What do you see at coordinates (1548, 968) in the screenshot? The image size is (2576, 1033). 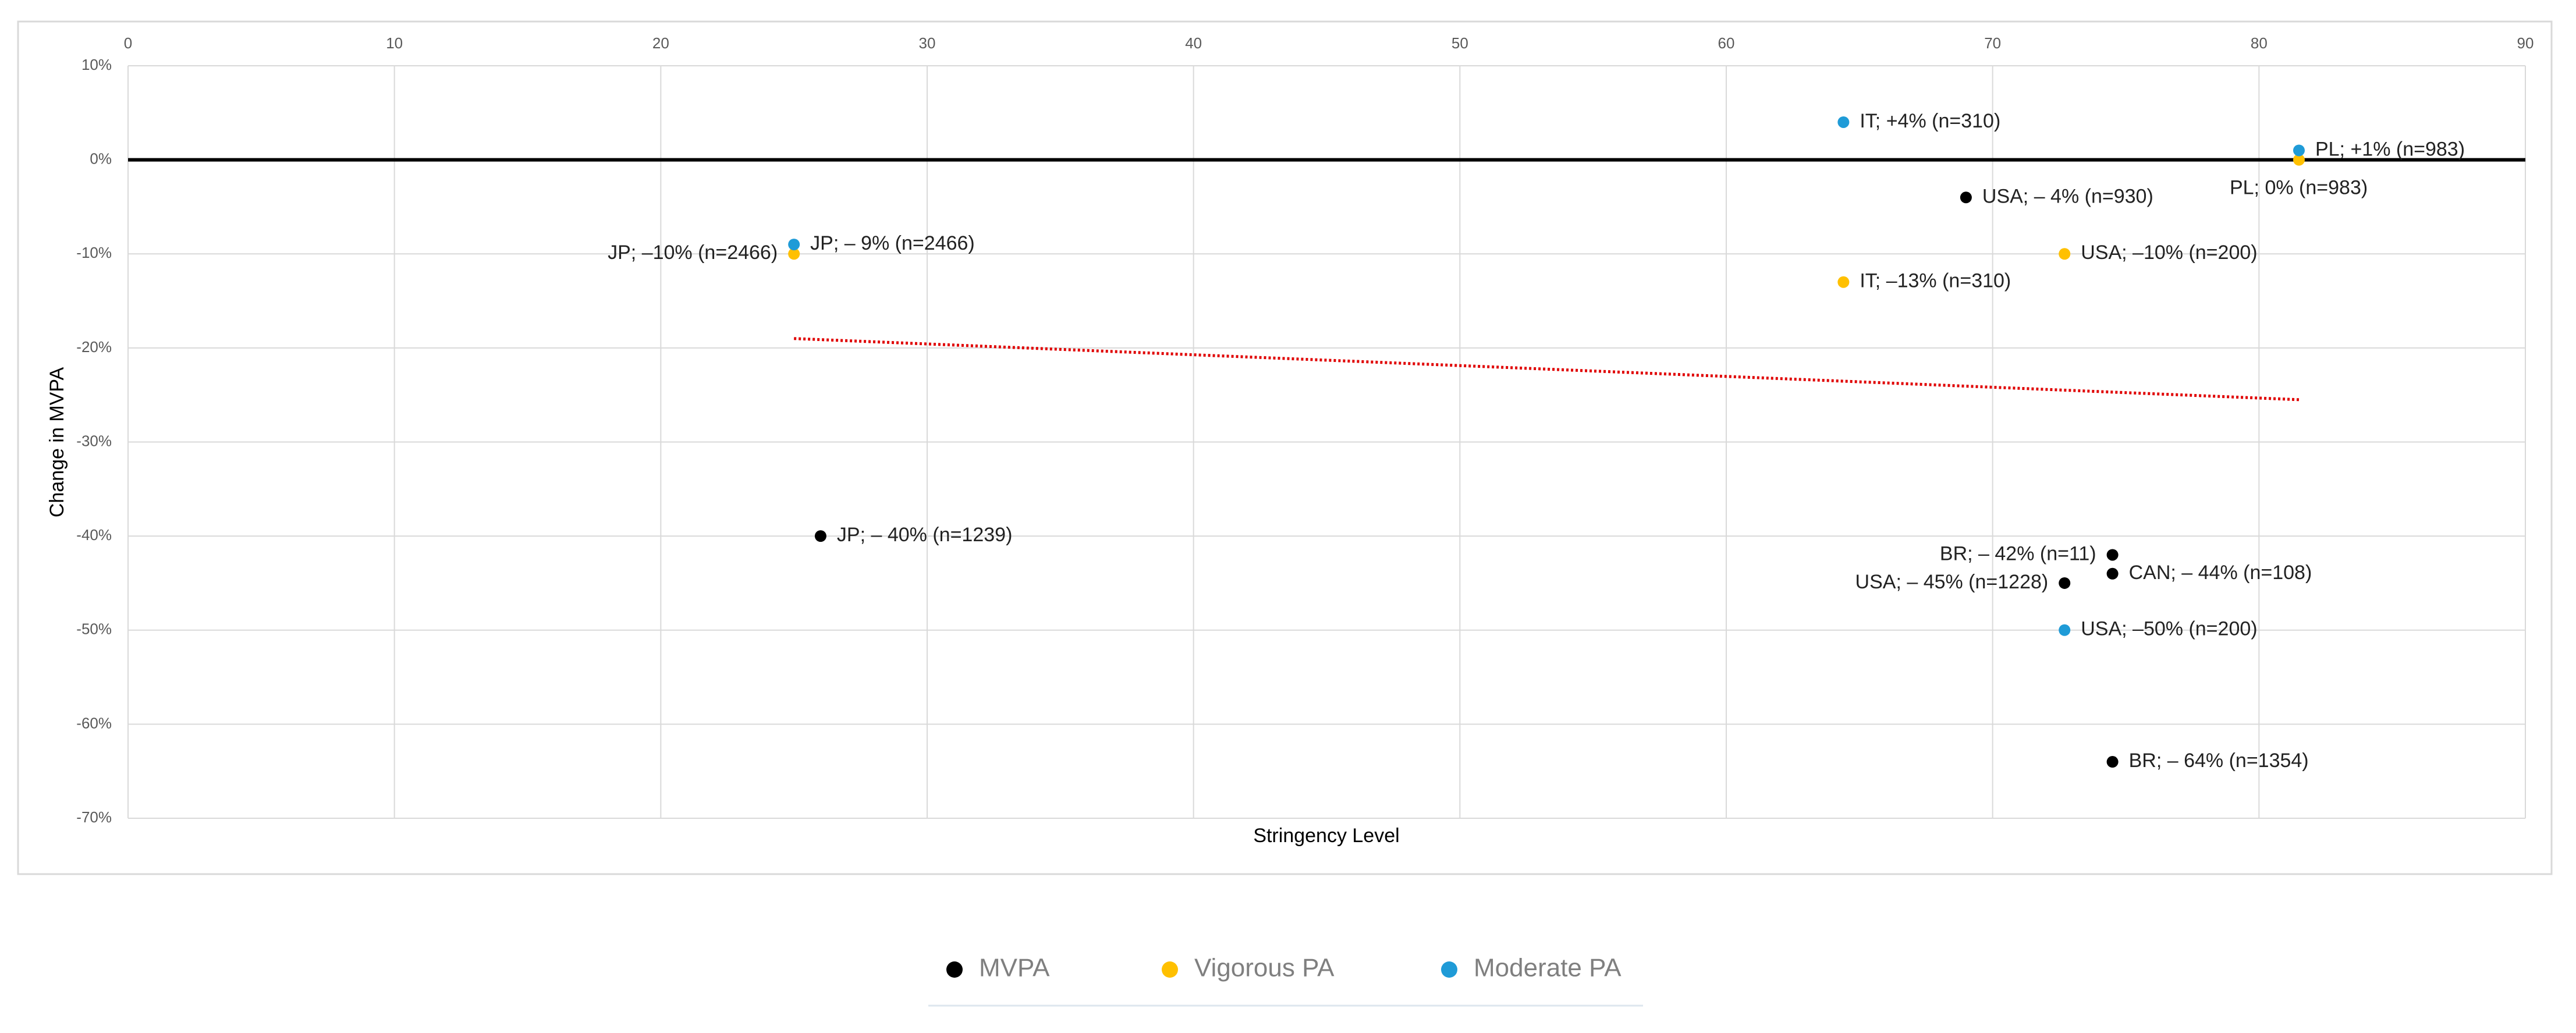 I see `legend-label: Moderate PA` at bounding box center [1548, 968].